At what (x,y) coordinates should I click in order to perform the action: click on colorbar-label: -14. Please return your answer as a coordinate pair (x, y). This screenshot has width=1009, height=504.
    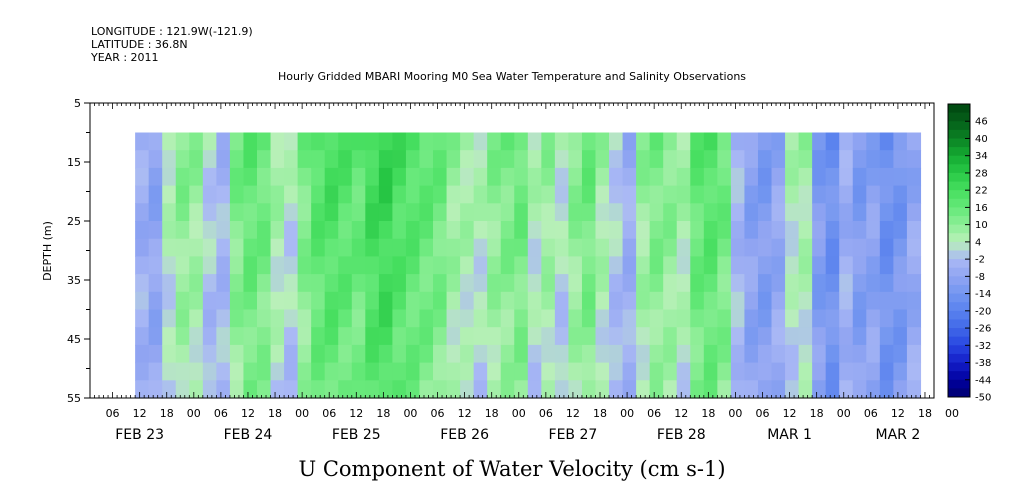
    Looking at the image, I should click on (983, 294).